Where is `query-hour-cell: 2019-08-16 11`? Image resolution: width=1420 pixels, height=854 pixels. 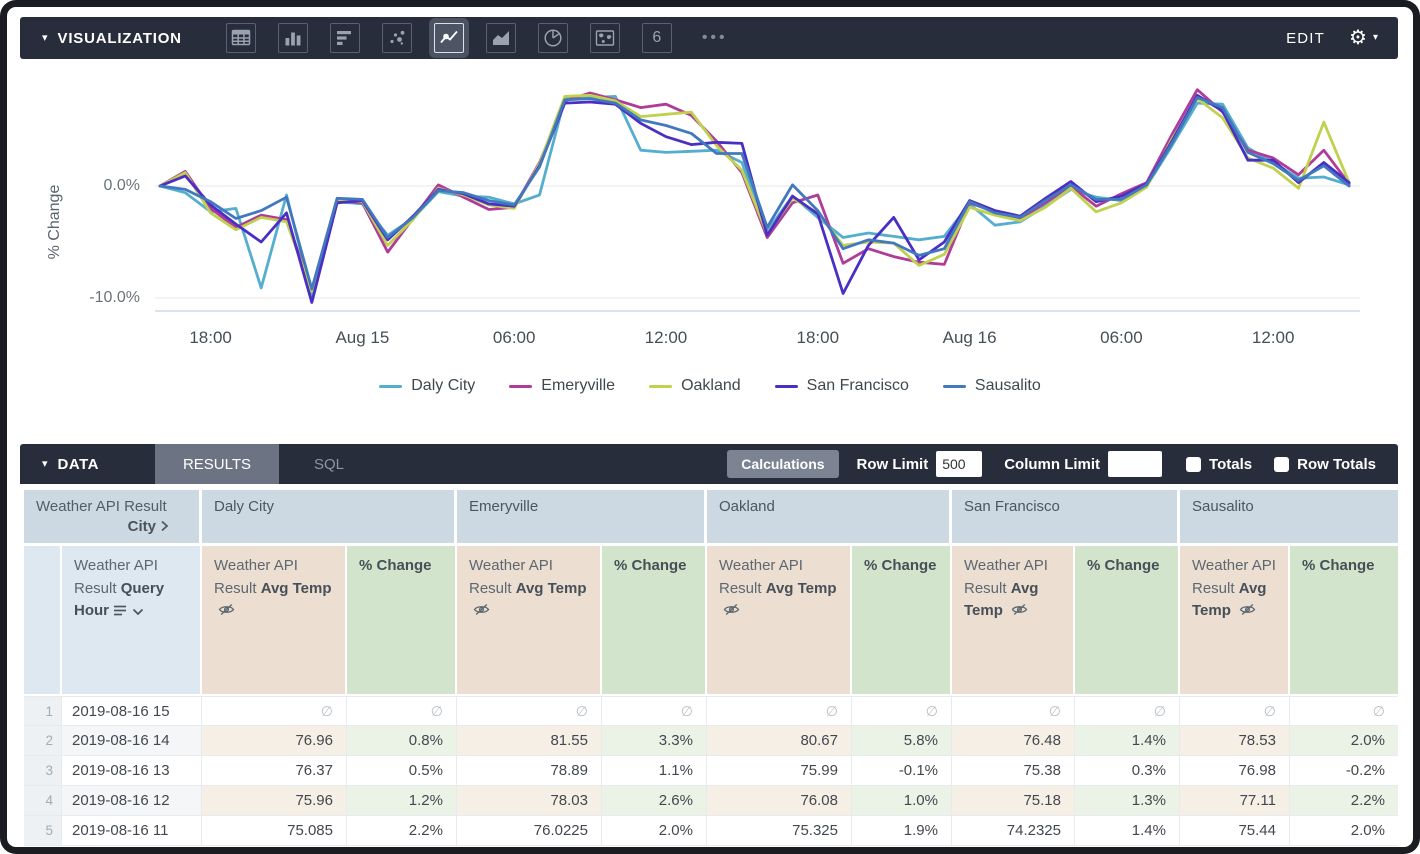 query-hour-cell: 2019-08-16 11 is located at coordinates (132, 831).